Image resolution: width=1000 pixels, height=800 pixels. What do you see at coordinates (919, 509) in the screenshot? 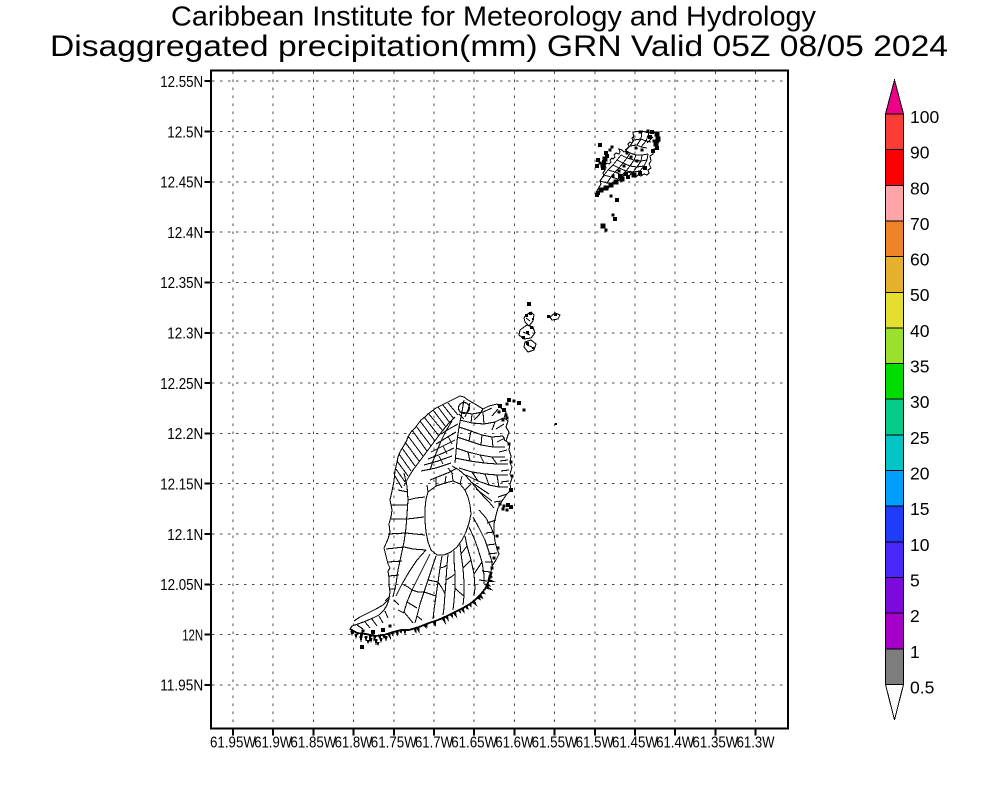
I see `svg-text: 15` at bounding box center [919, 509].